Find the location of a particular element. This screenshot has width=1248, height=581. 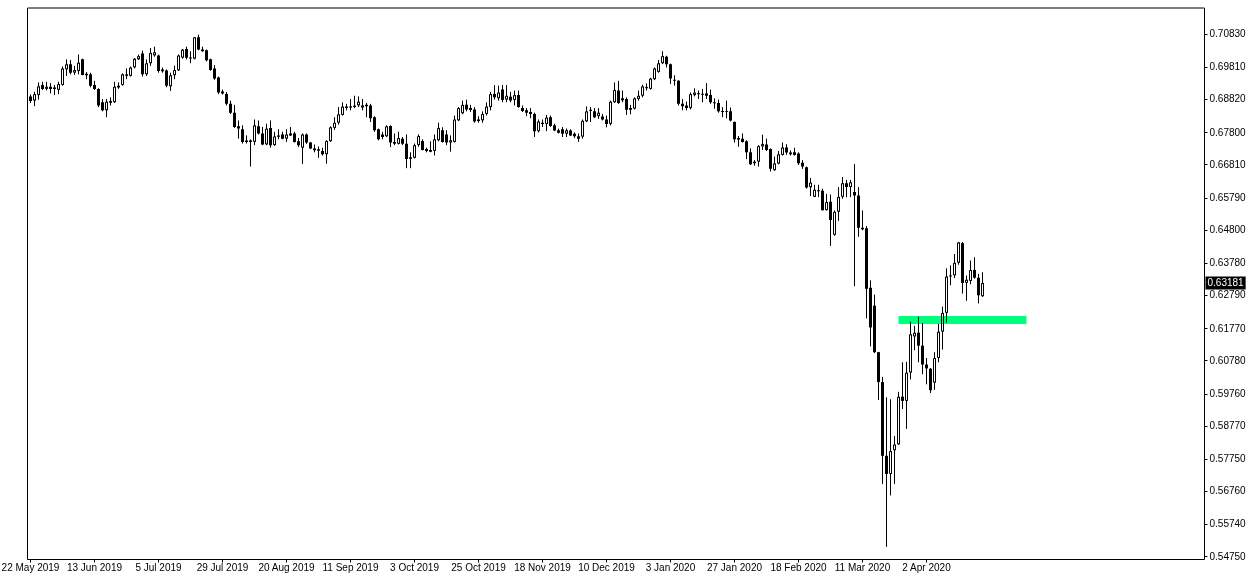

y-tick-label: 0.61770 is located at coordinates (1228, 328).